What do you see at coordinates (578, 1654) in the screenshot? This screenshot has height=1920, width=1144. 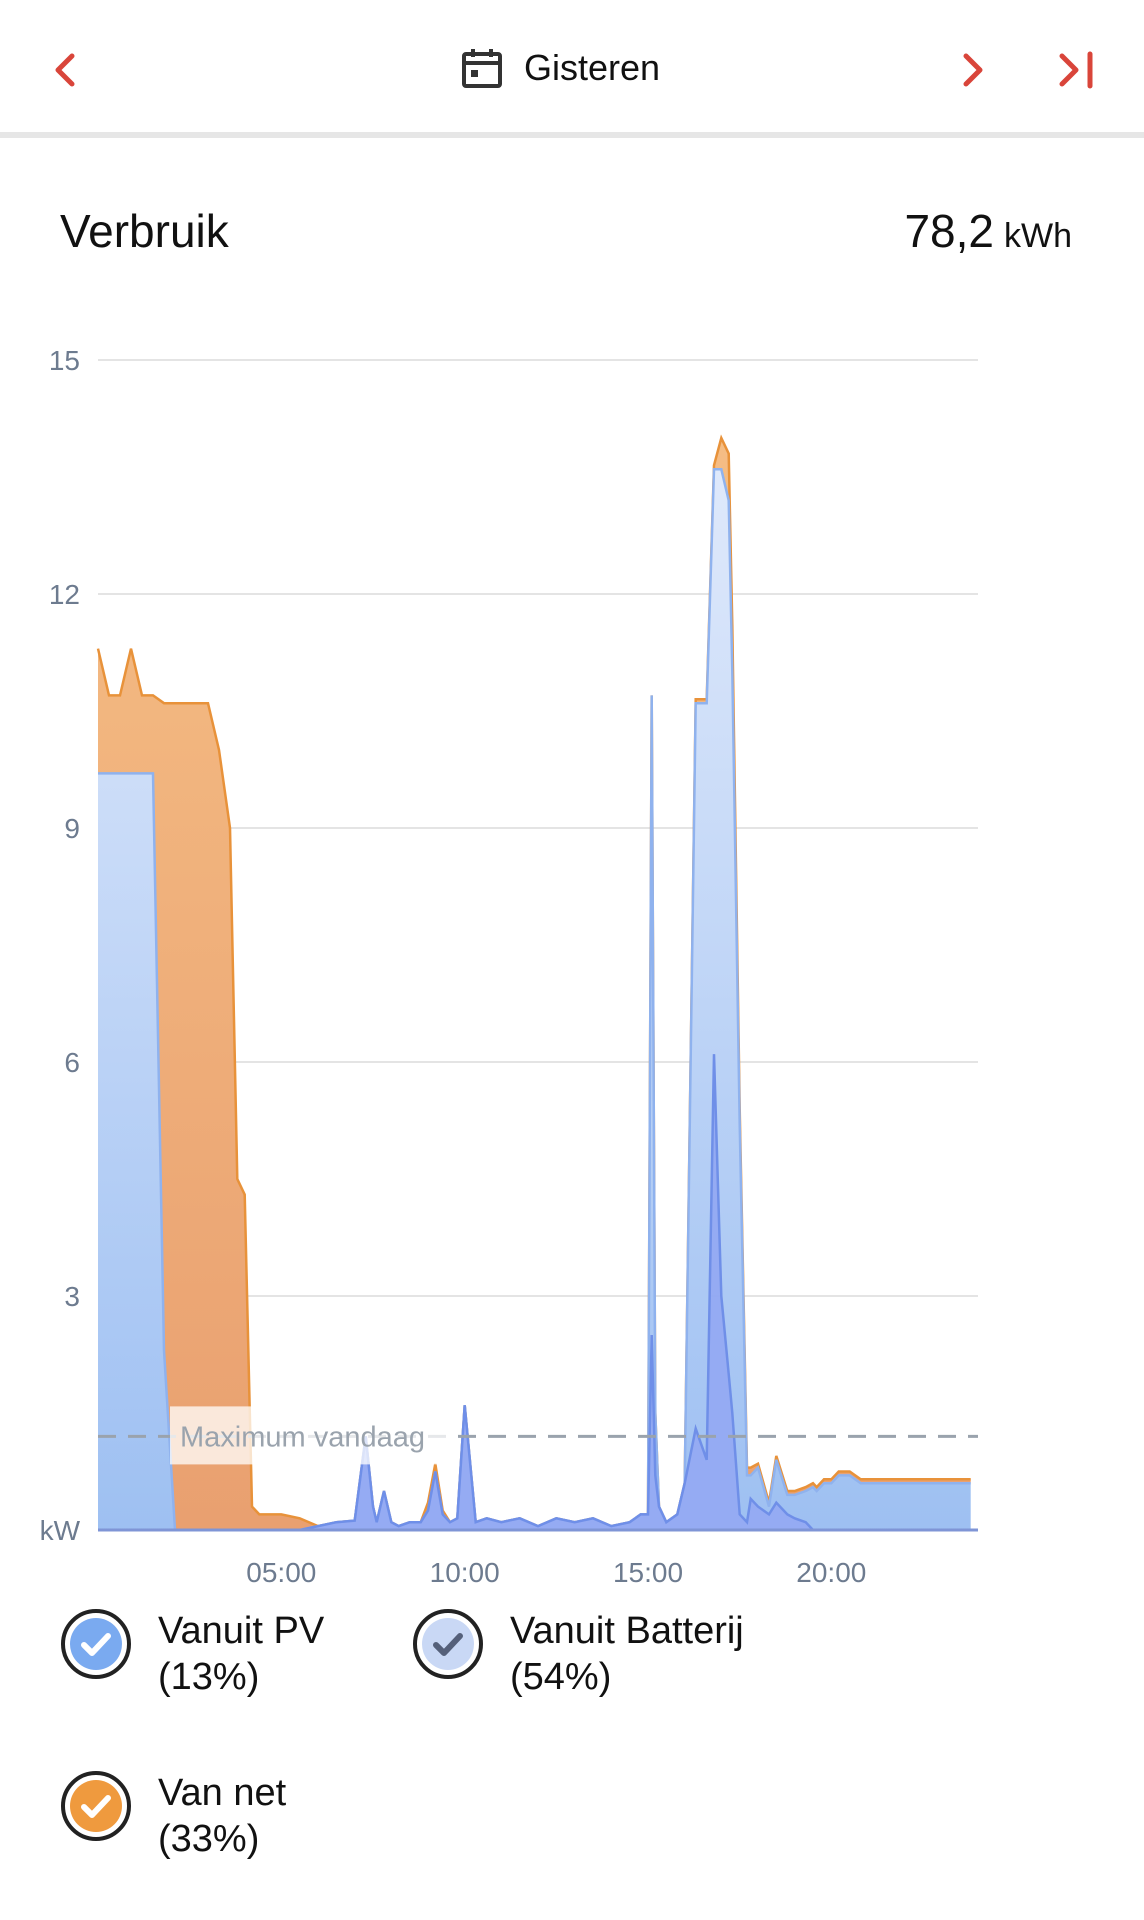 I see `legend-item-battery: Vanuit Batterij (54%)` at bounding box center [578, 1654].